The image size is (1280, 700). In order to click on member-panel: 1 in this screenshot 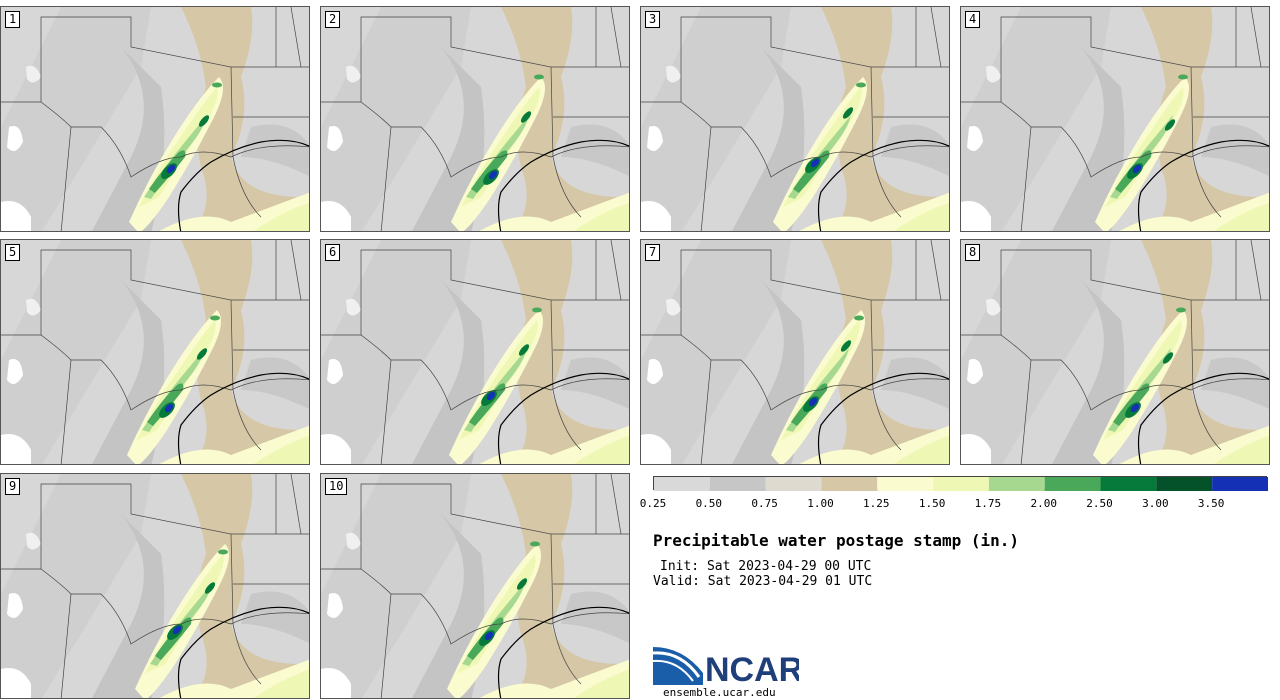, I will do `click(155, 119)`.